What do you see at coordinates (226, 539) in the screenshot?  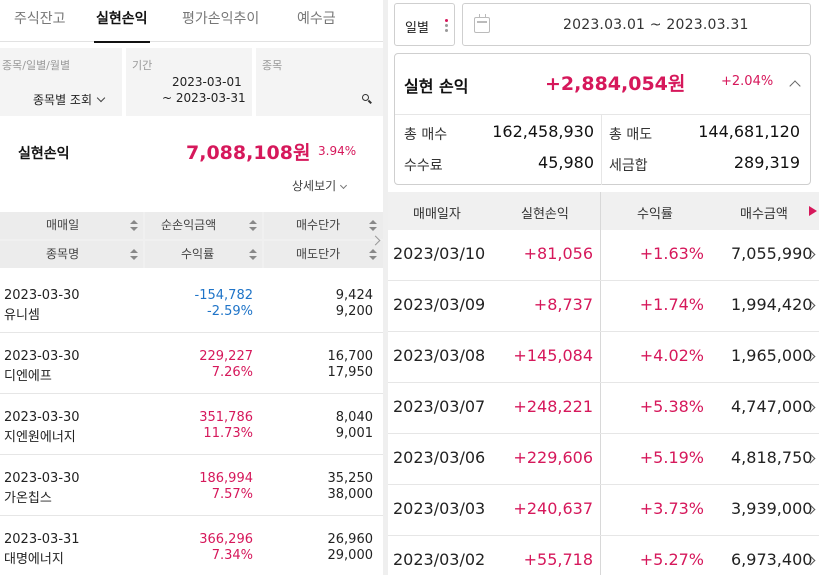 I see `net-pnl: 366,296` at bounding box center [226, 539].